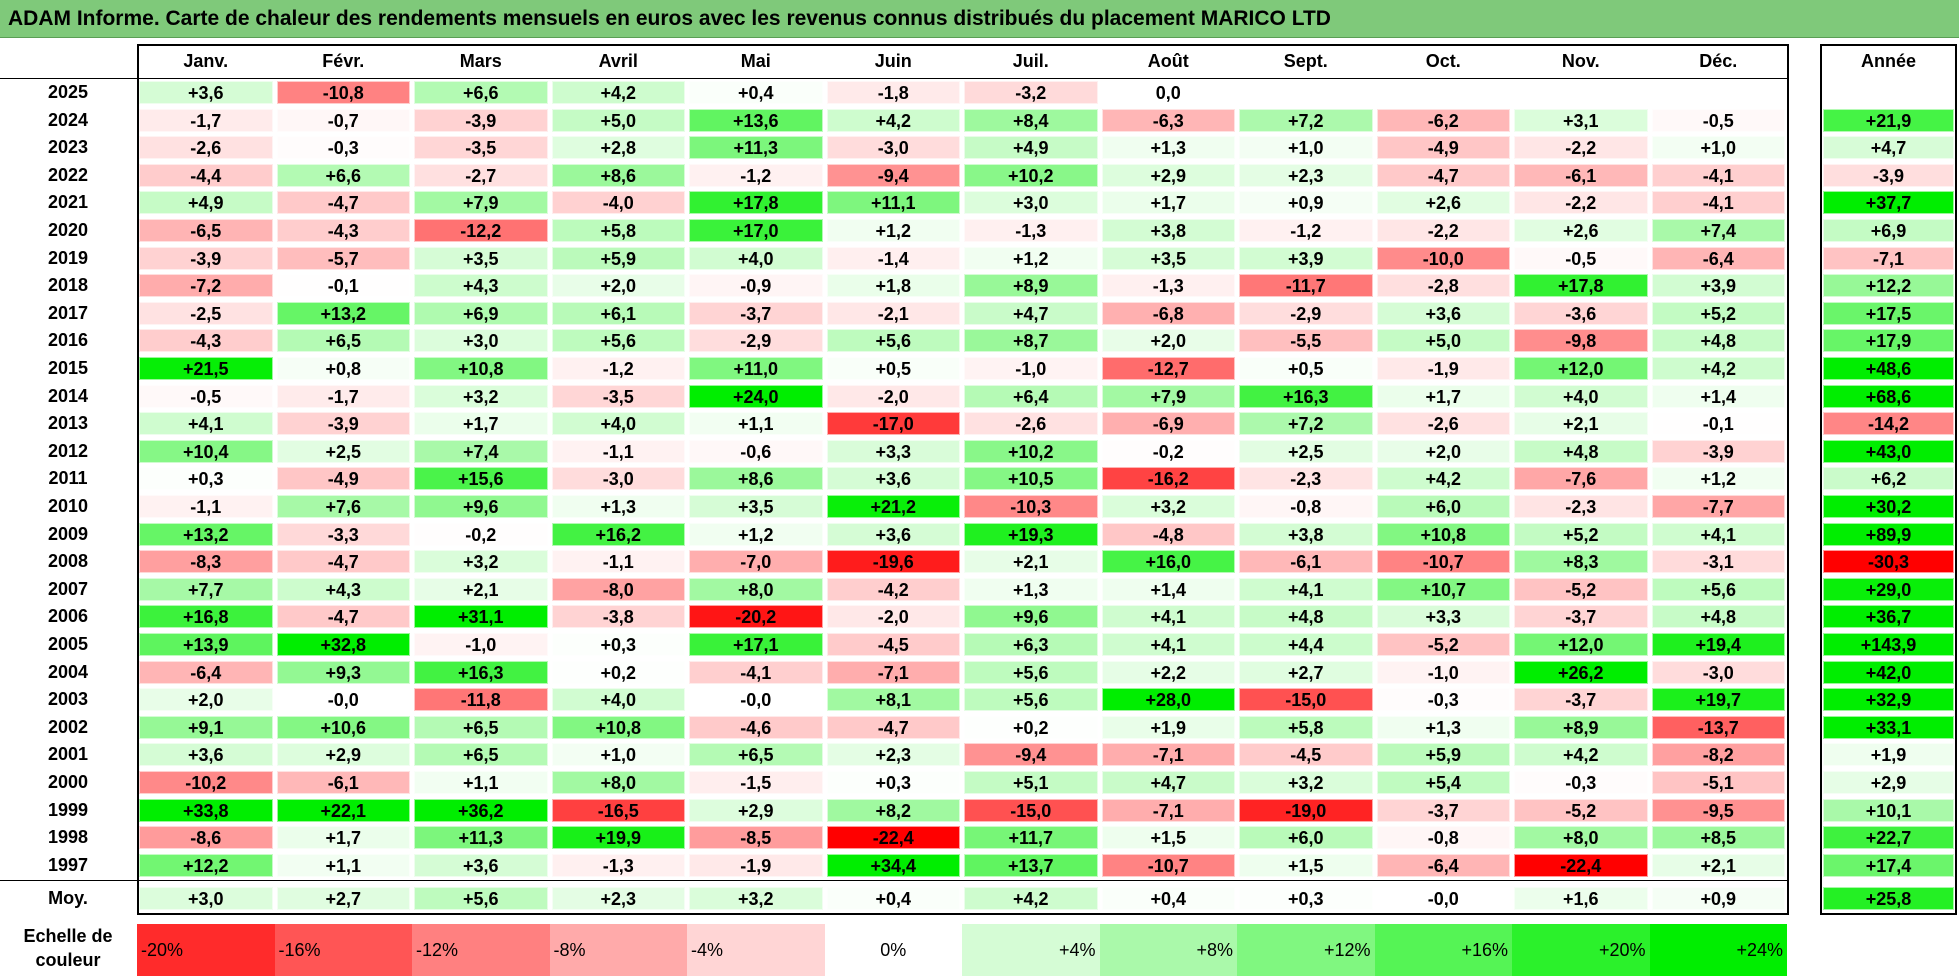 Image resolution: width=1959 pixels, height=978 pixels. Describe the element at coordinates (1888, 899) in the screenshot. I see `average-annual-cell: +25,8` at that location.